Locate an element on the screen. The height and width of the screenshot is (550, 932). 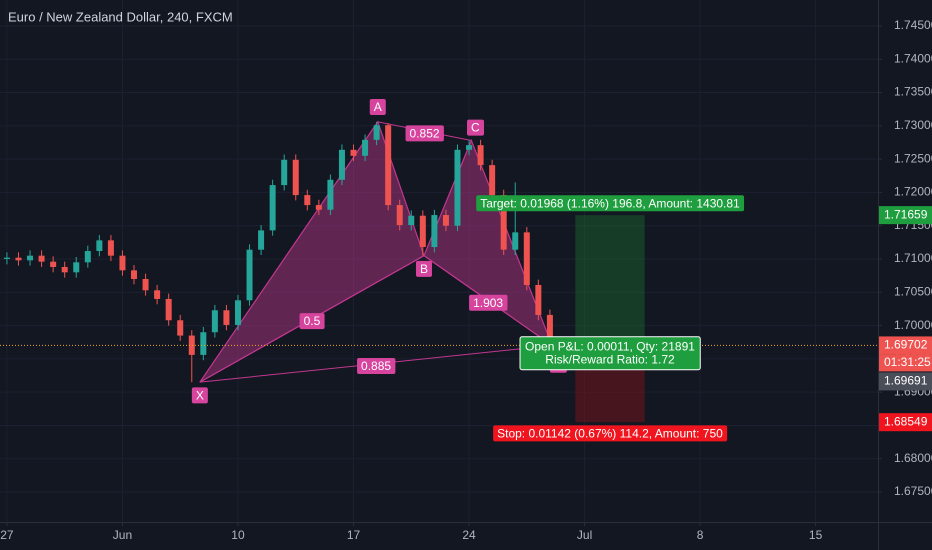
price-tag-label: 1.71659 is located at coordinates (906, 214).